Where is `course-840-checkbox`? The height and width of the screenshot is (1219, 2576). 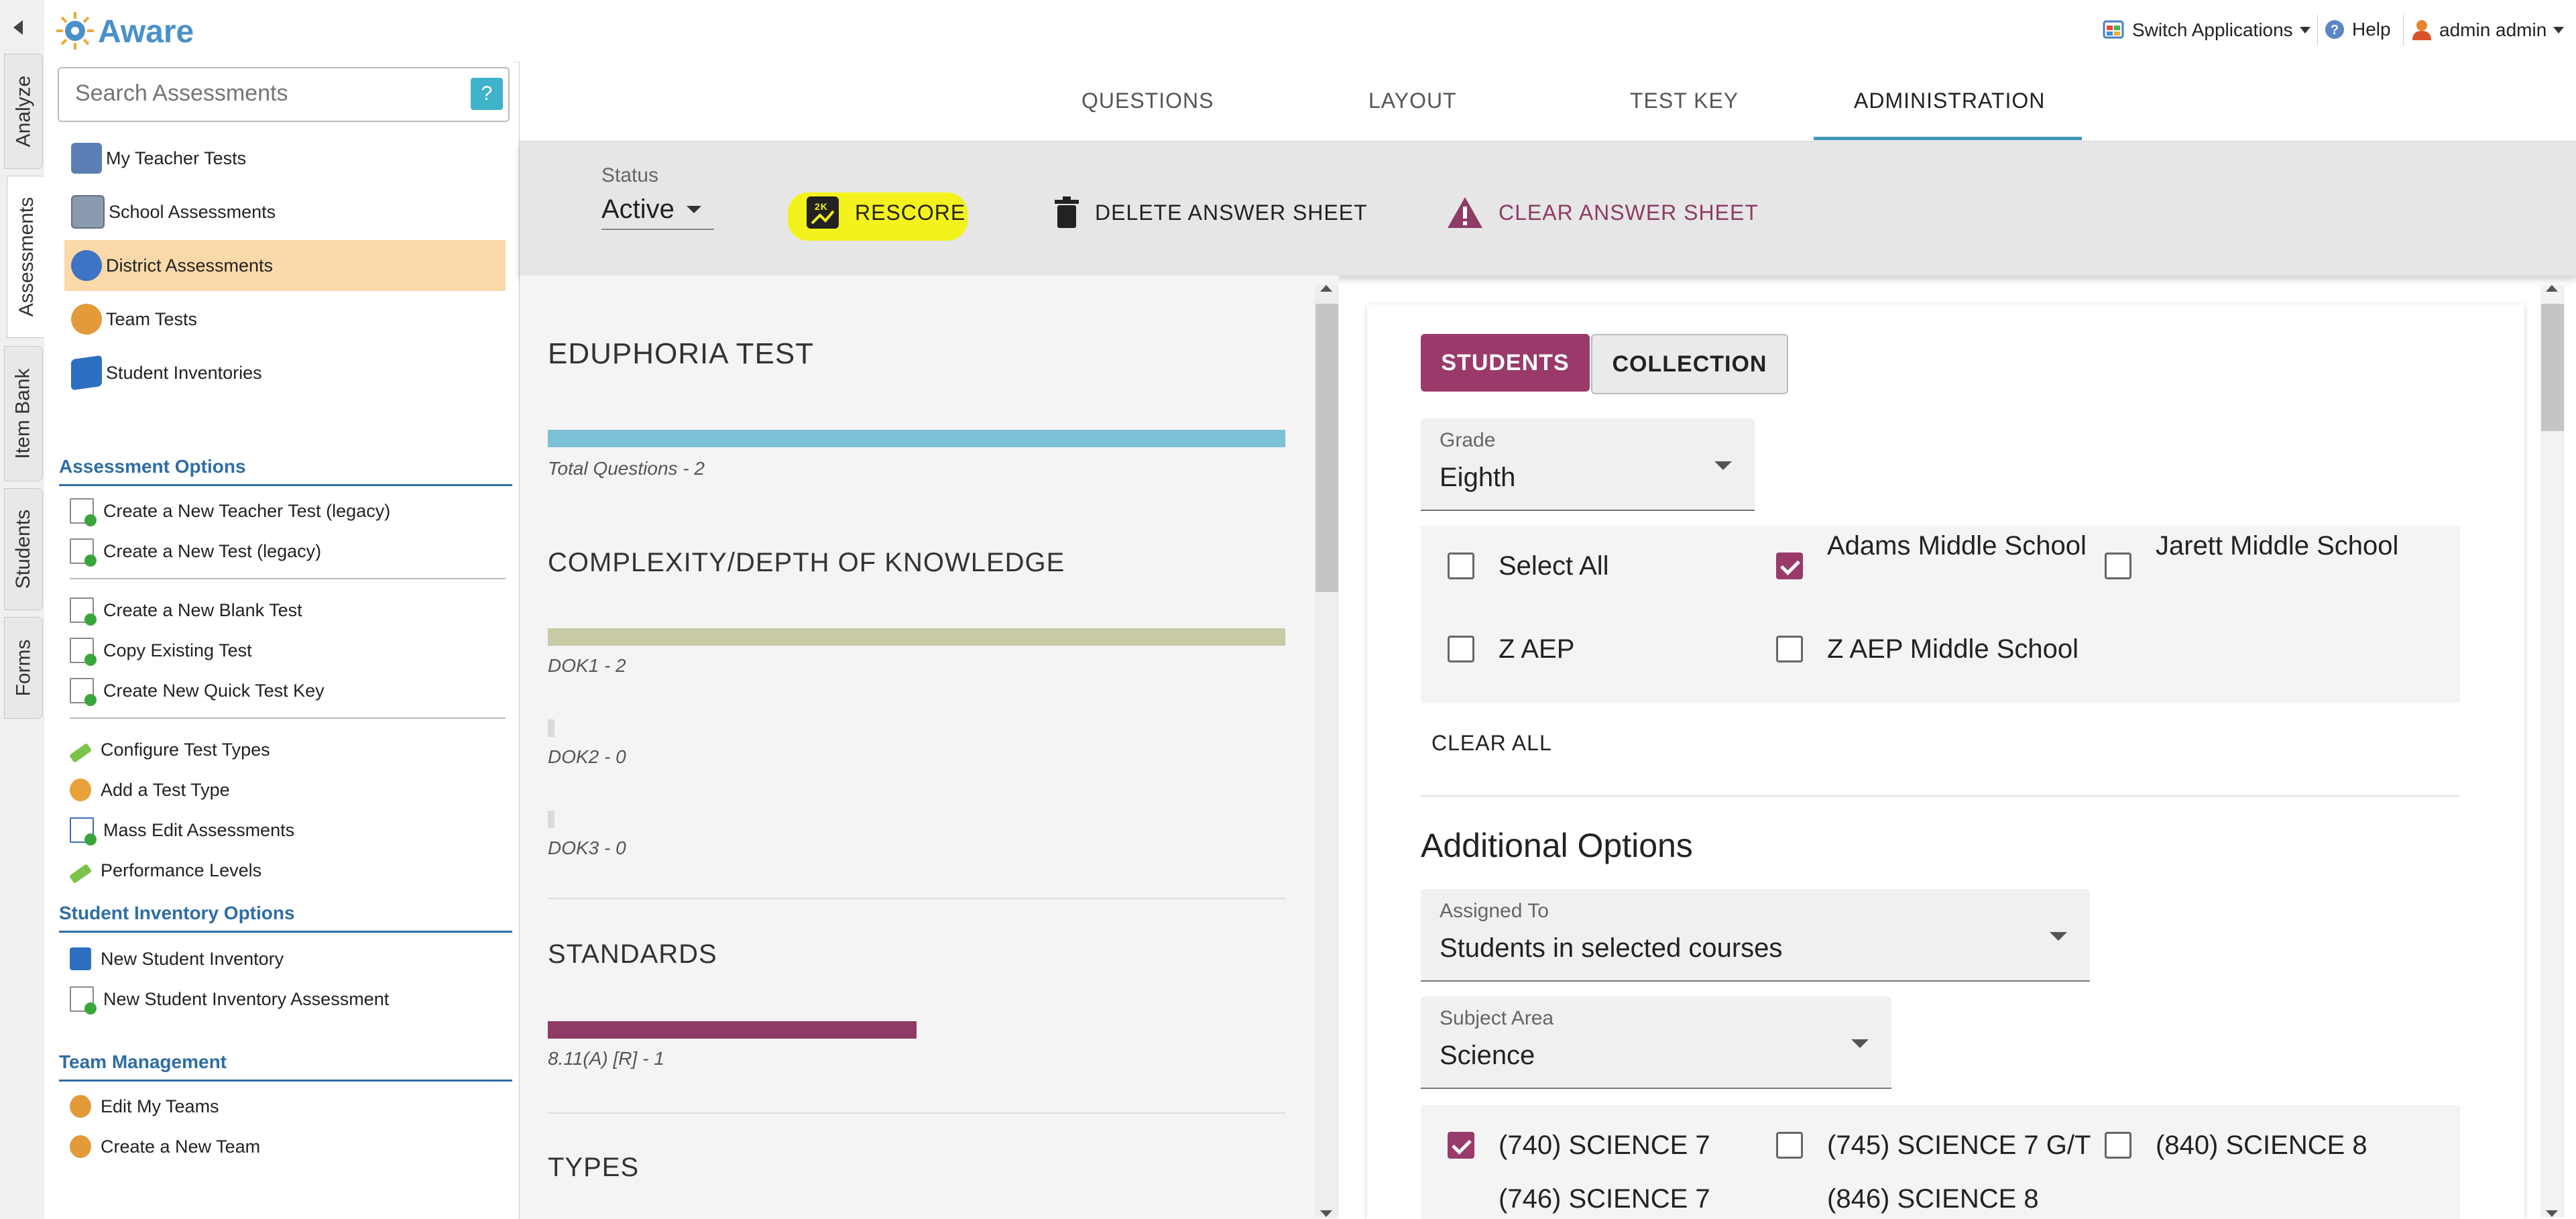 course-840-checkbox is located at coordinates (2118, 1145).